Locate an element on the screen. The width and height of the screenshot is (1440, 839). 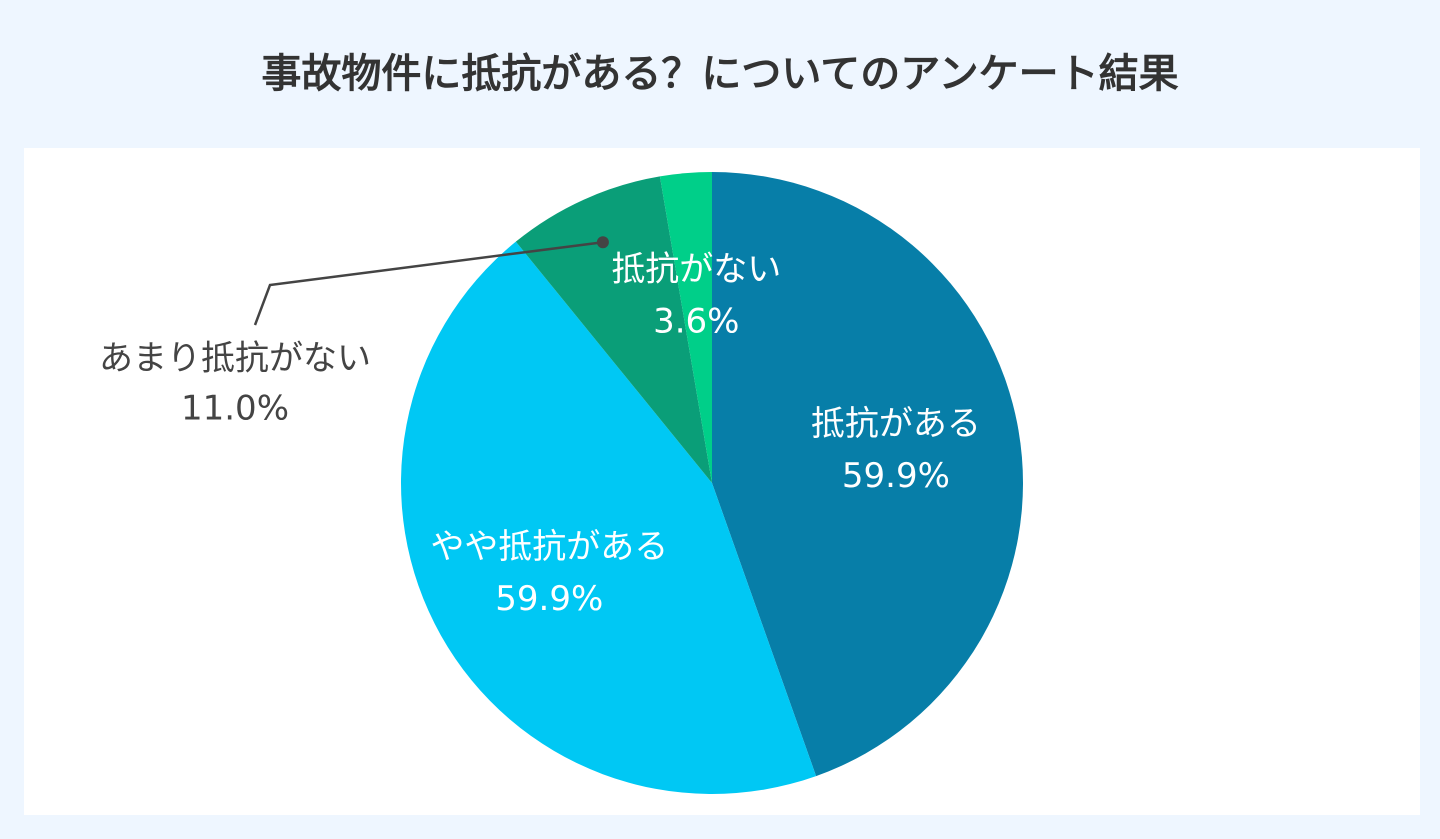
slice-value-label: 11.0% is located at coordinates (235, 409).